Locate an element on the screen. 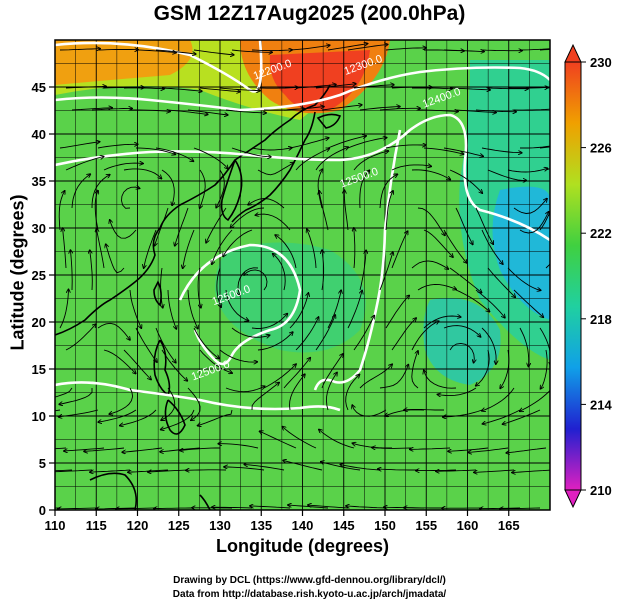 The height and width of the screenshot is (605, 619). x-tick-label: 110 is located at coordinates (55, 525).